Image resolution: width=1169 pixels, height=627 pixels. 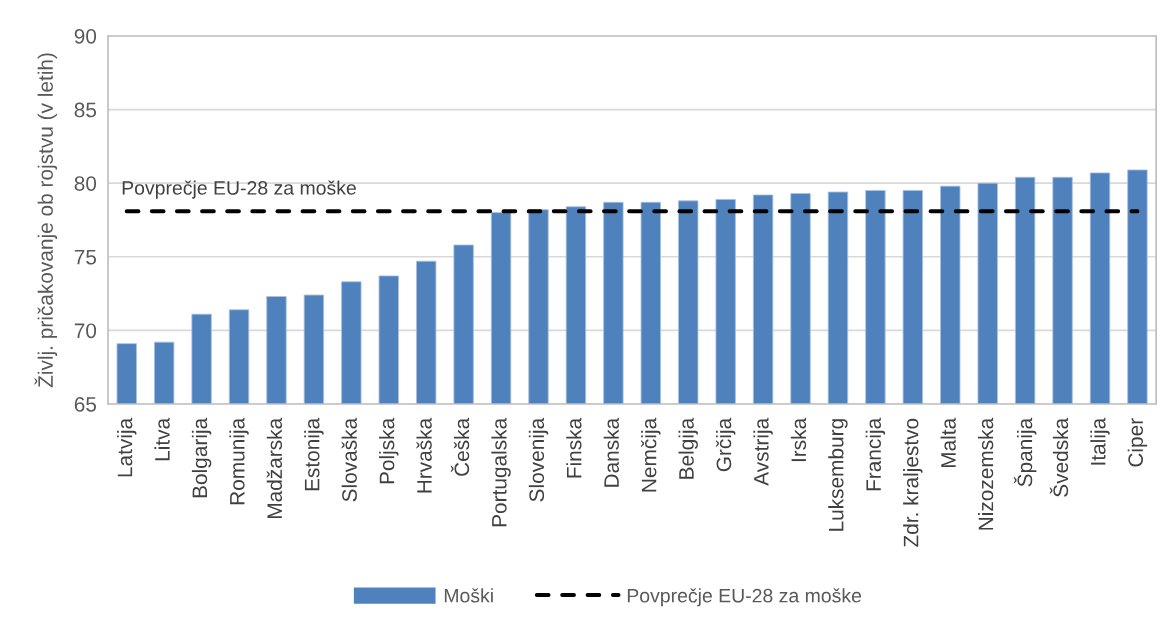 What do you see at coordinates (501, 472) in the screenshot?
I see `x-tick-label: Portugalska` at bounding box center [501, 472].